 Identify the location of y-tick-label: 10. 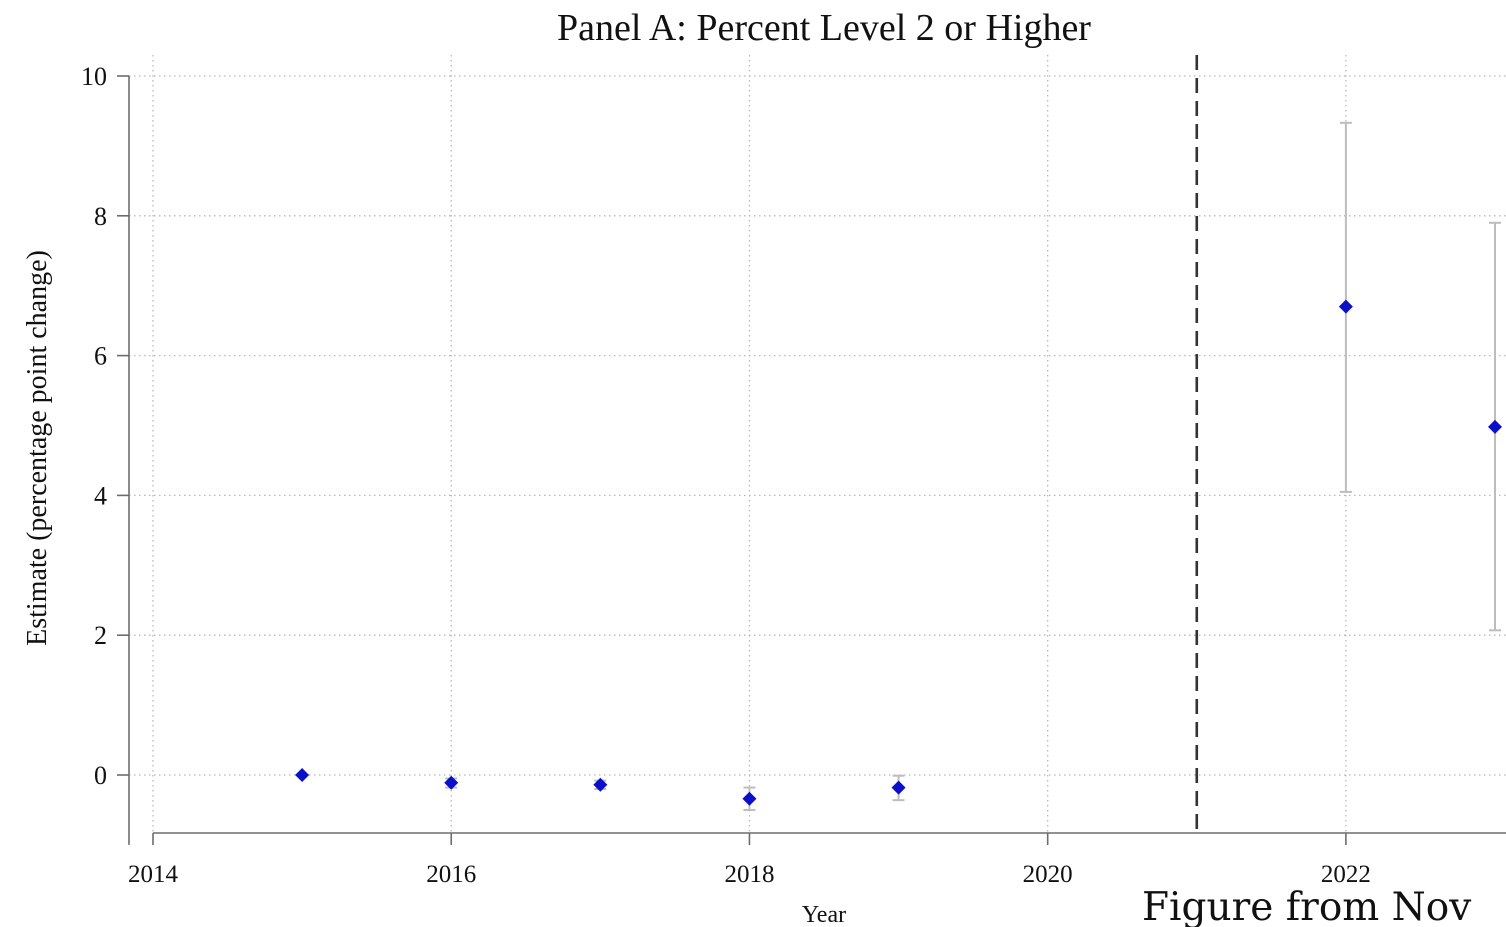
(94, 76).